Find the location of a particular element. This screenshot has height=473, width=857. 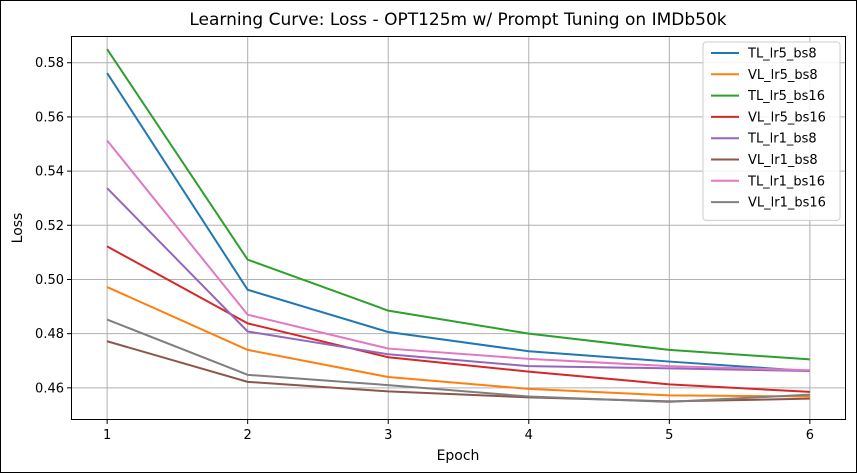

legend-label: TL_lr1_bs8 is located at coordinates (782, 139).